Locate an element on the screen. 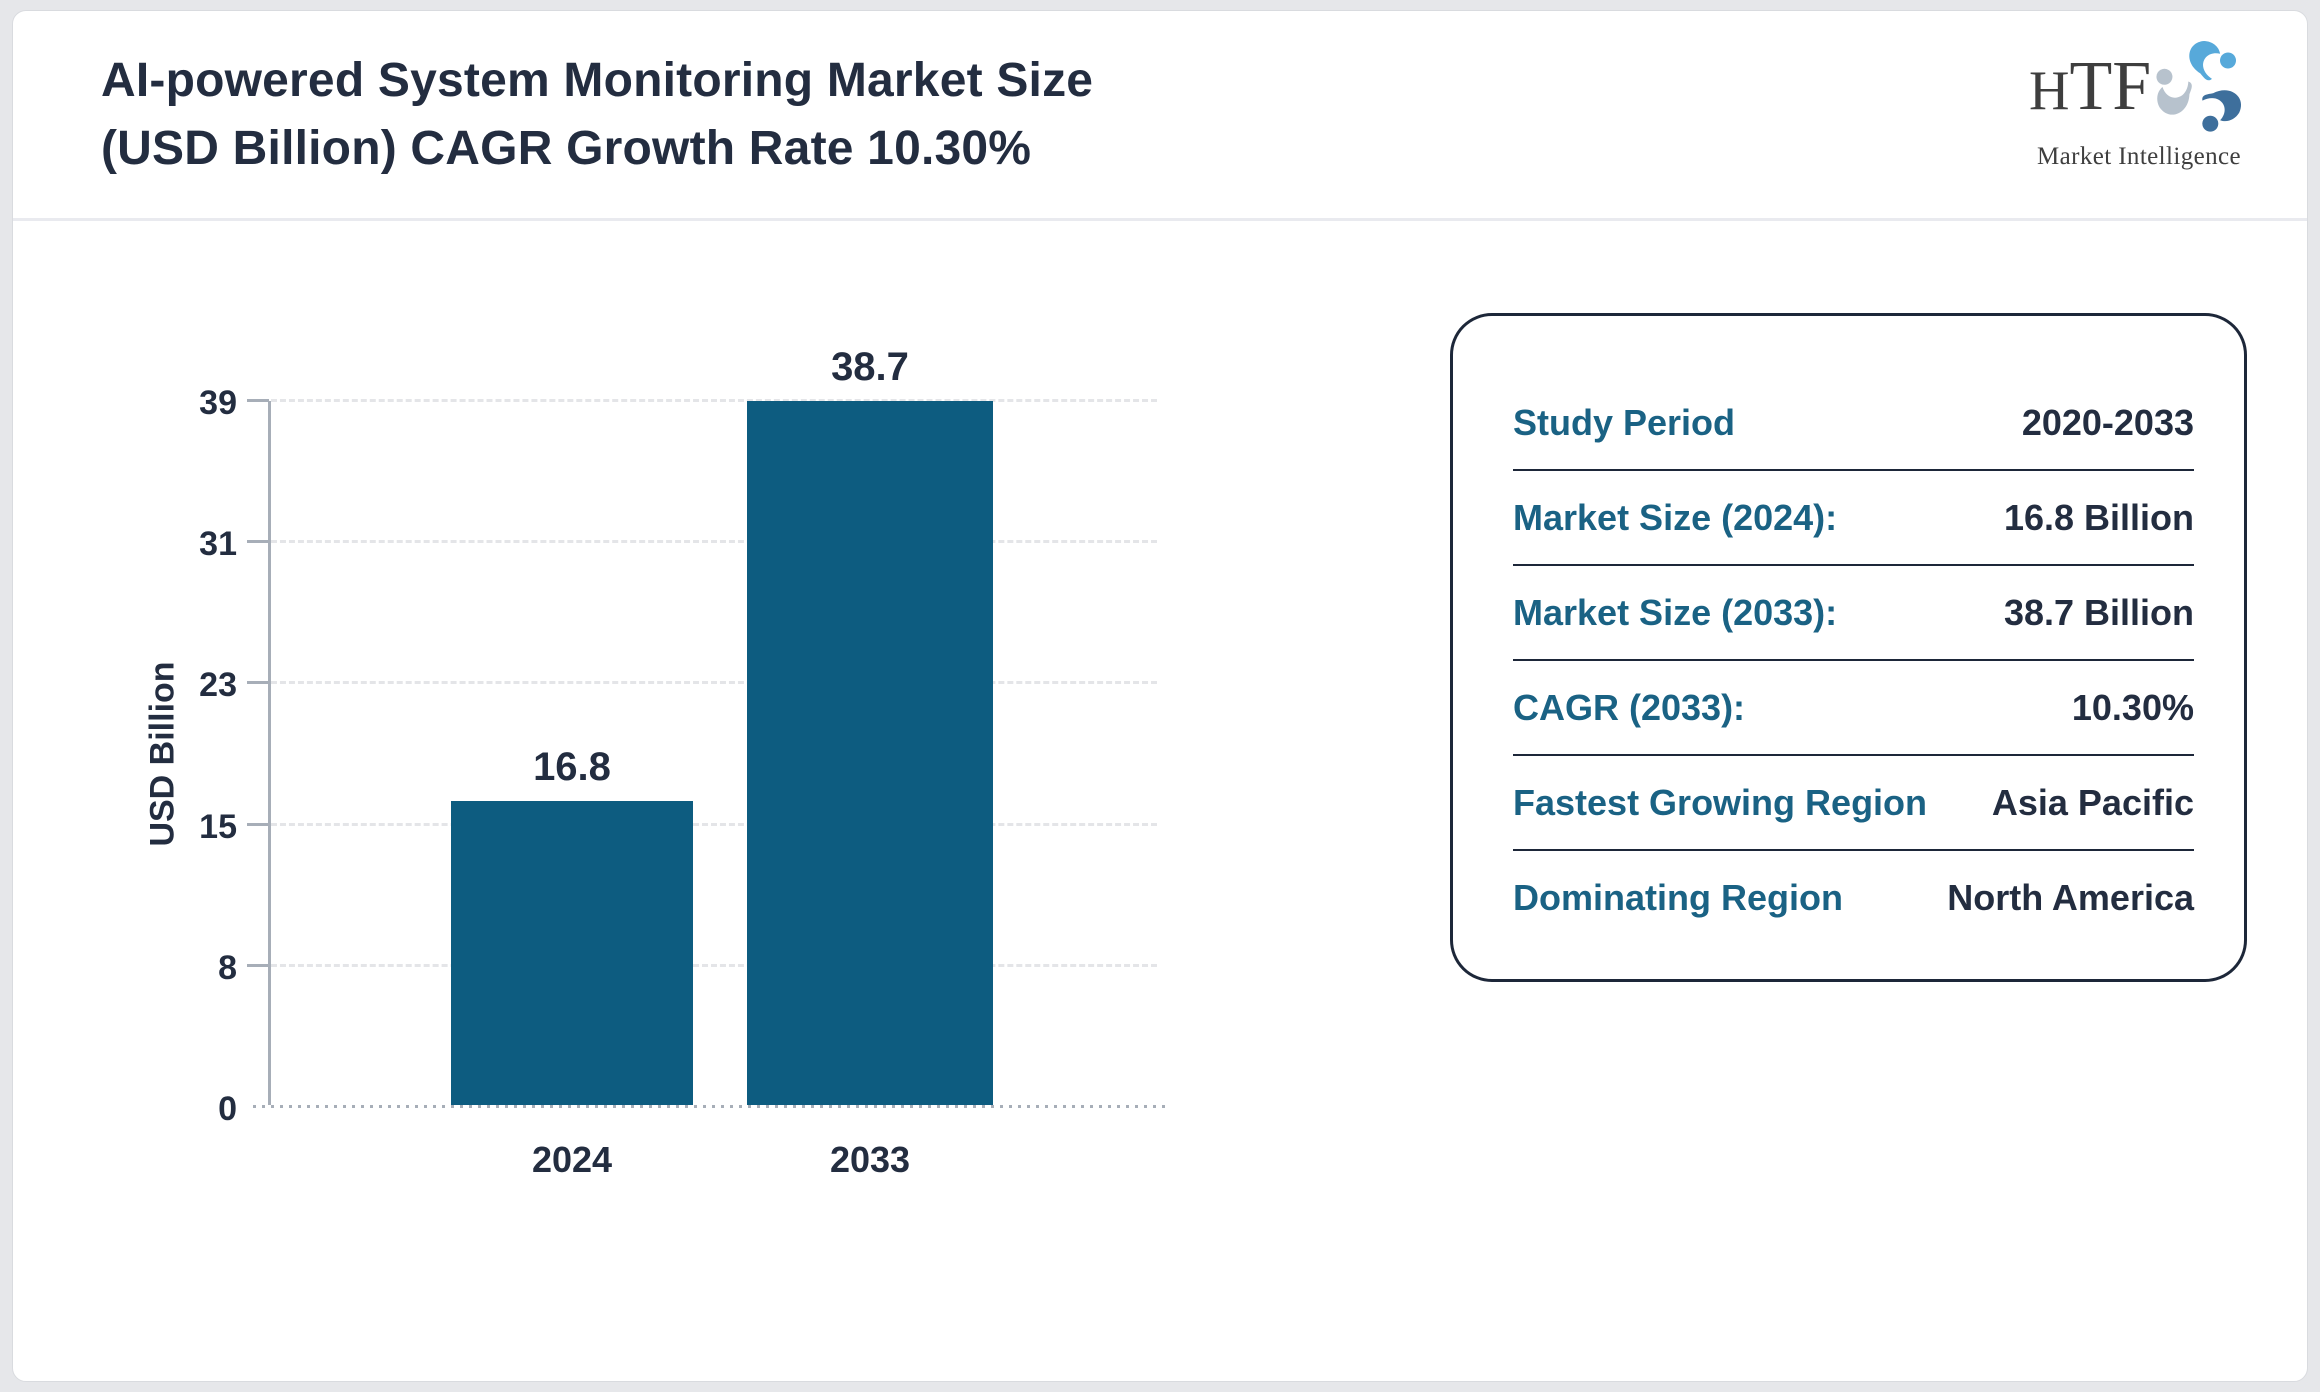 This screenshot has width=2320, height=1392. info-row: Study Period 2020-2033 is located at coordinates (1853, 423).